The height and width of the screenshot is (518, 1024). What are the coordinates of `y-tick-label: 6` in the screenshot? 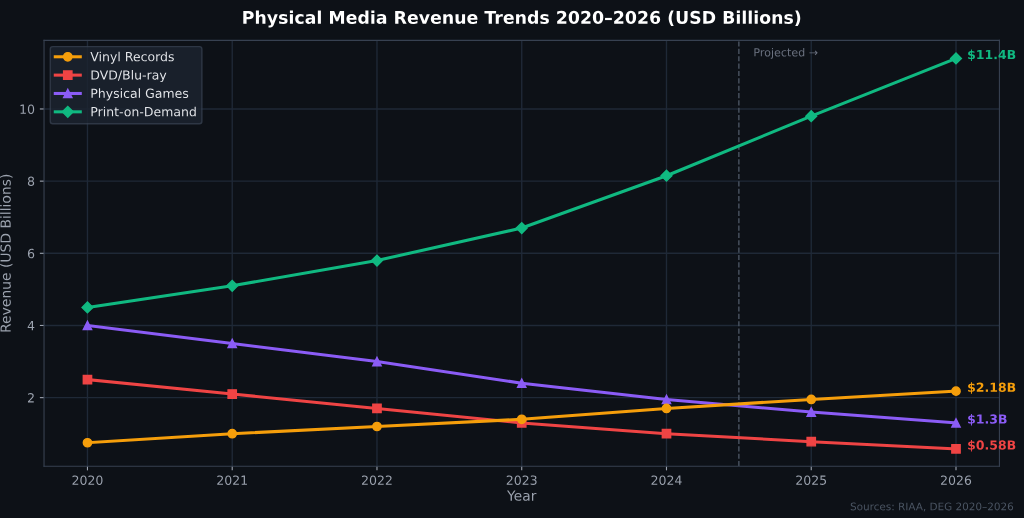 It's located at (31, 253).